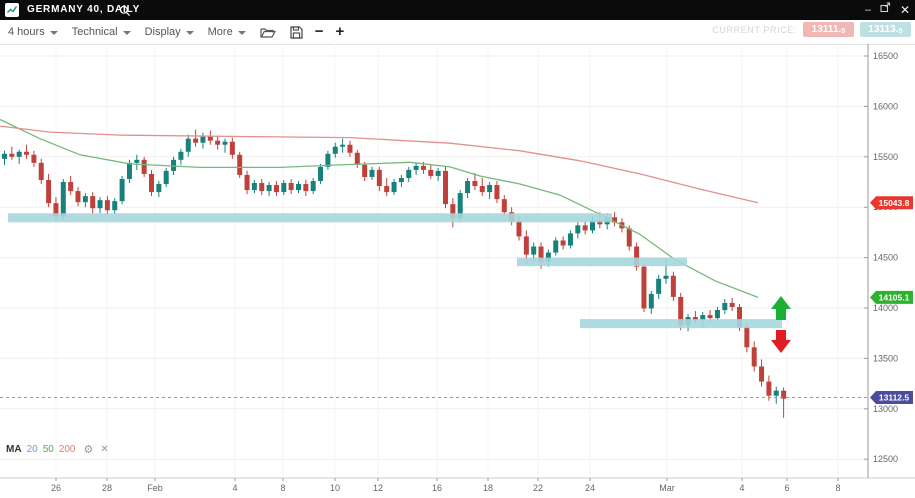  I want to click on ma-legend-label: MA, so click(14, 449).